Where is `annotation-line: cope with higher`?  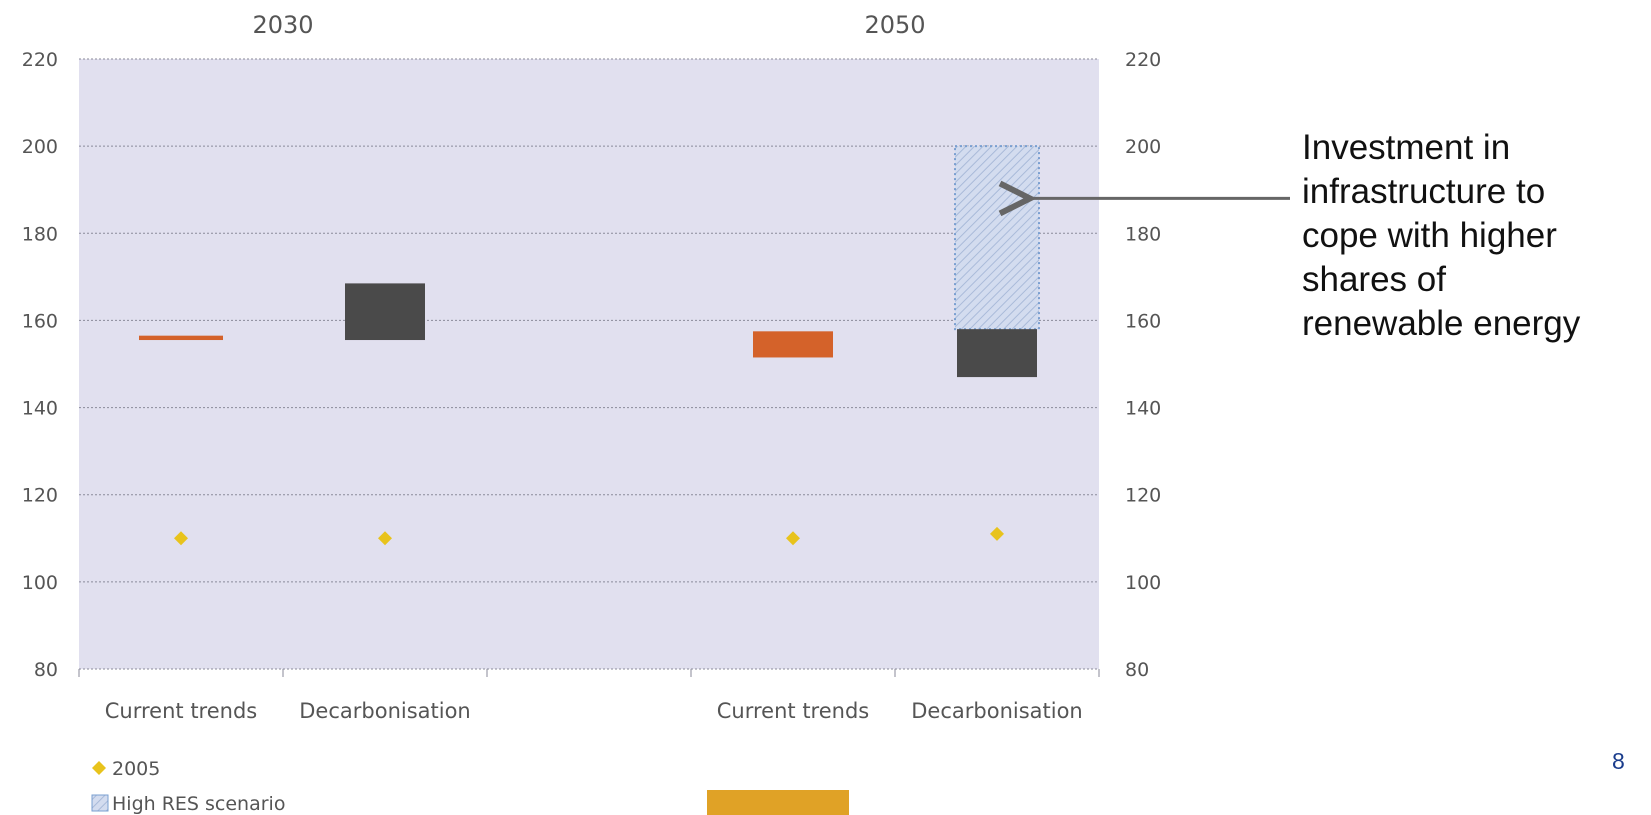 annotation-line: cope with higher is located at coordinates (1429, 235).